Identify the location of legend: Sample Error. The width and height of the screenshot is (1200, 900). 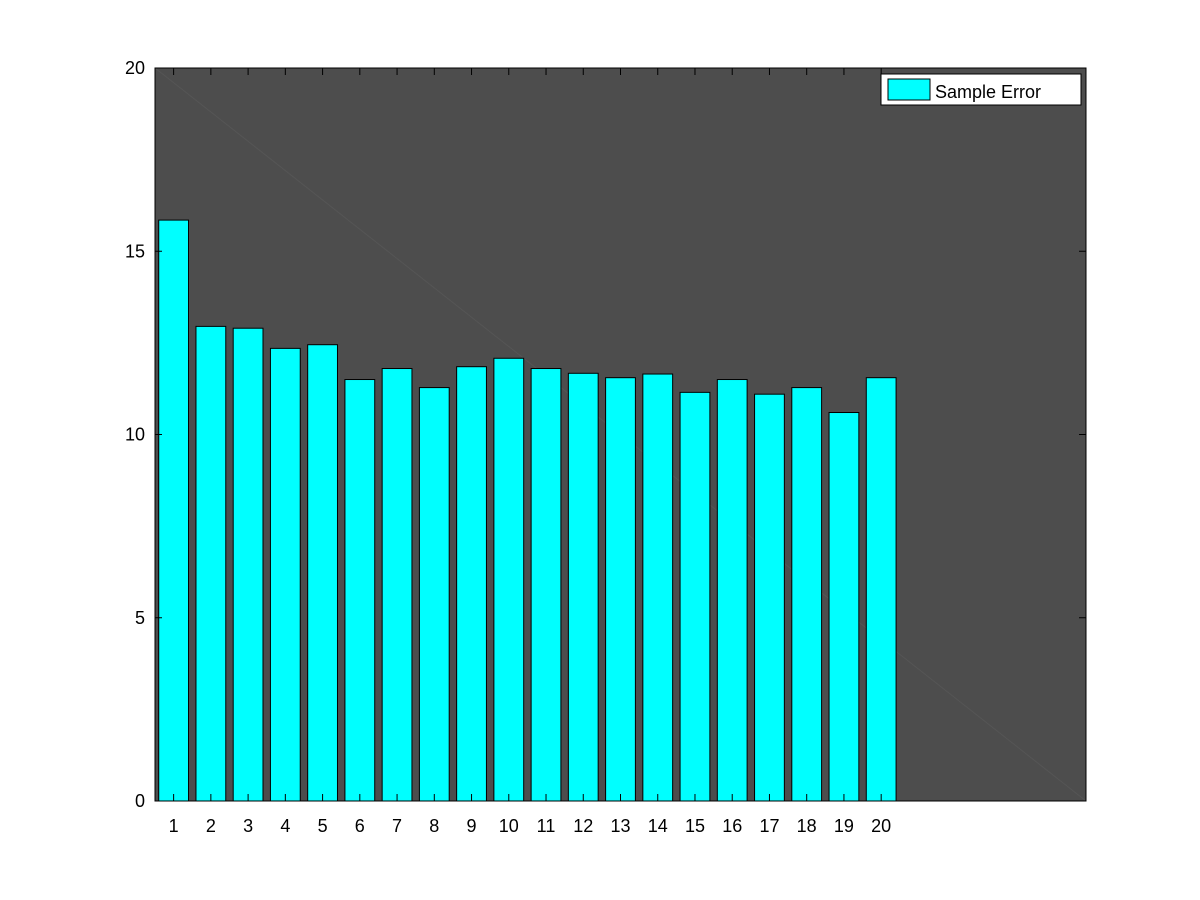
(981, 89).